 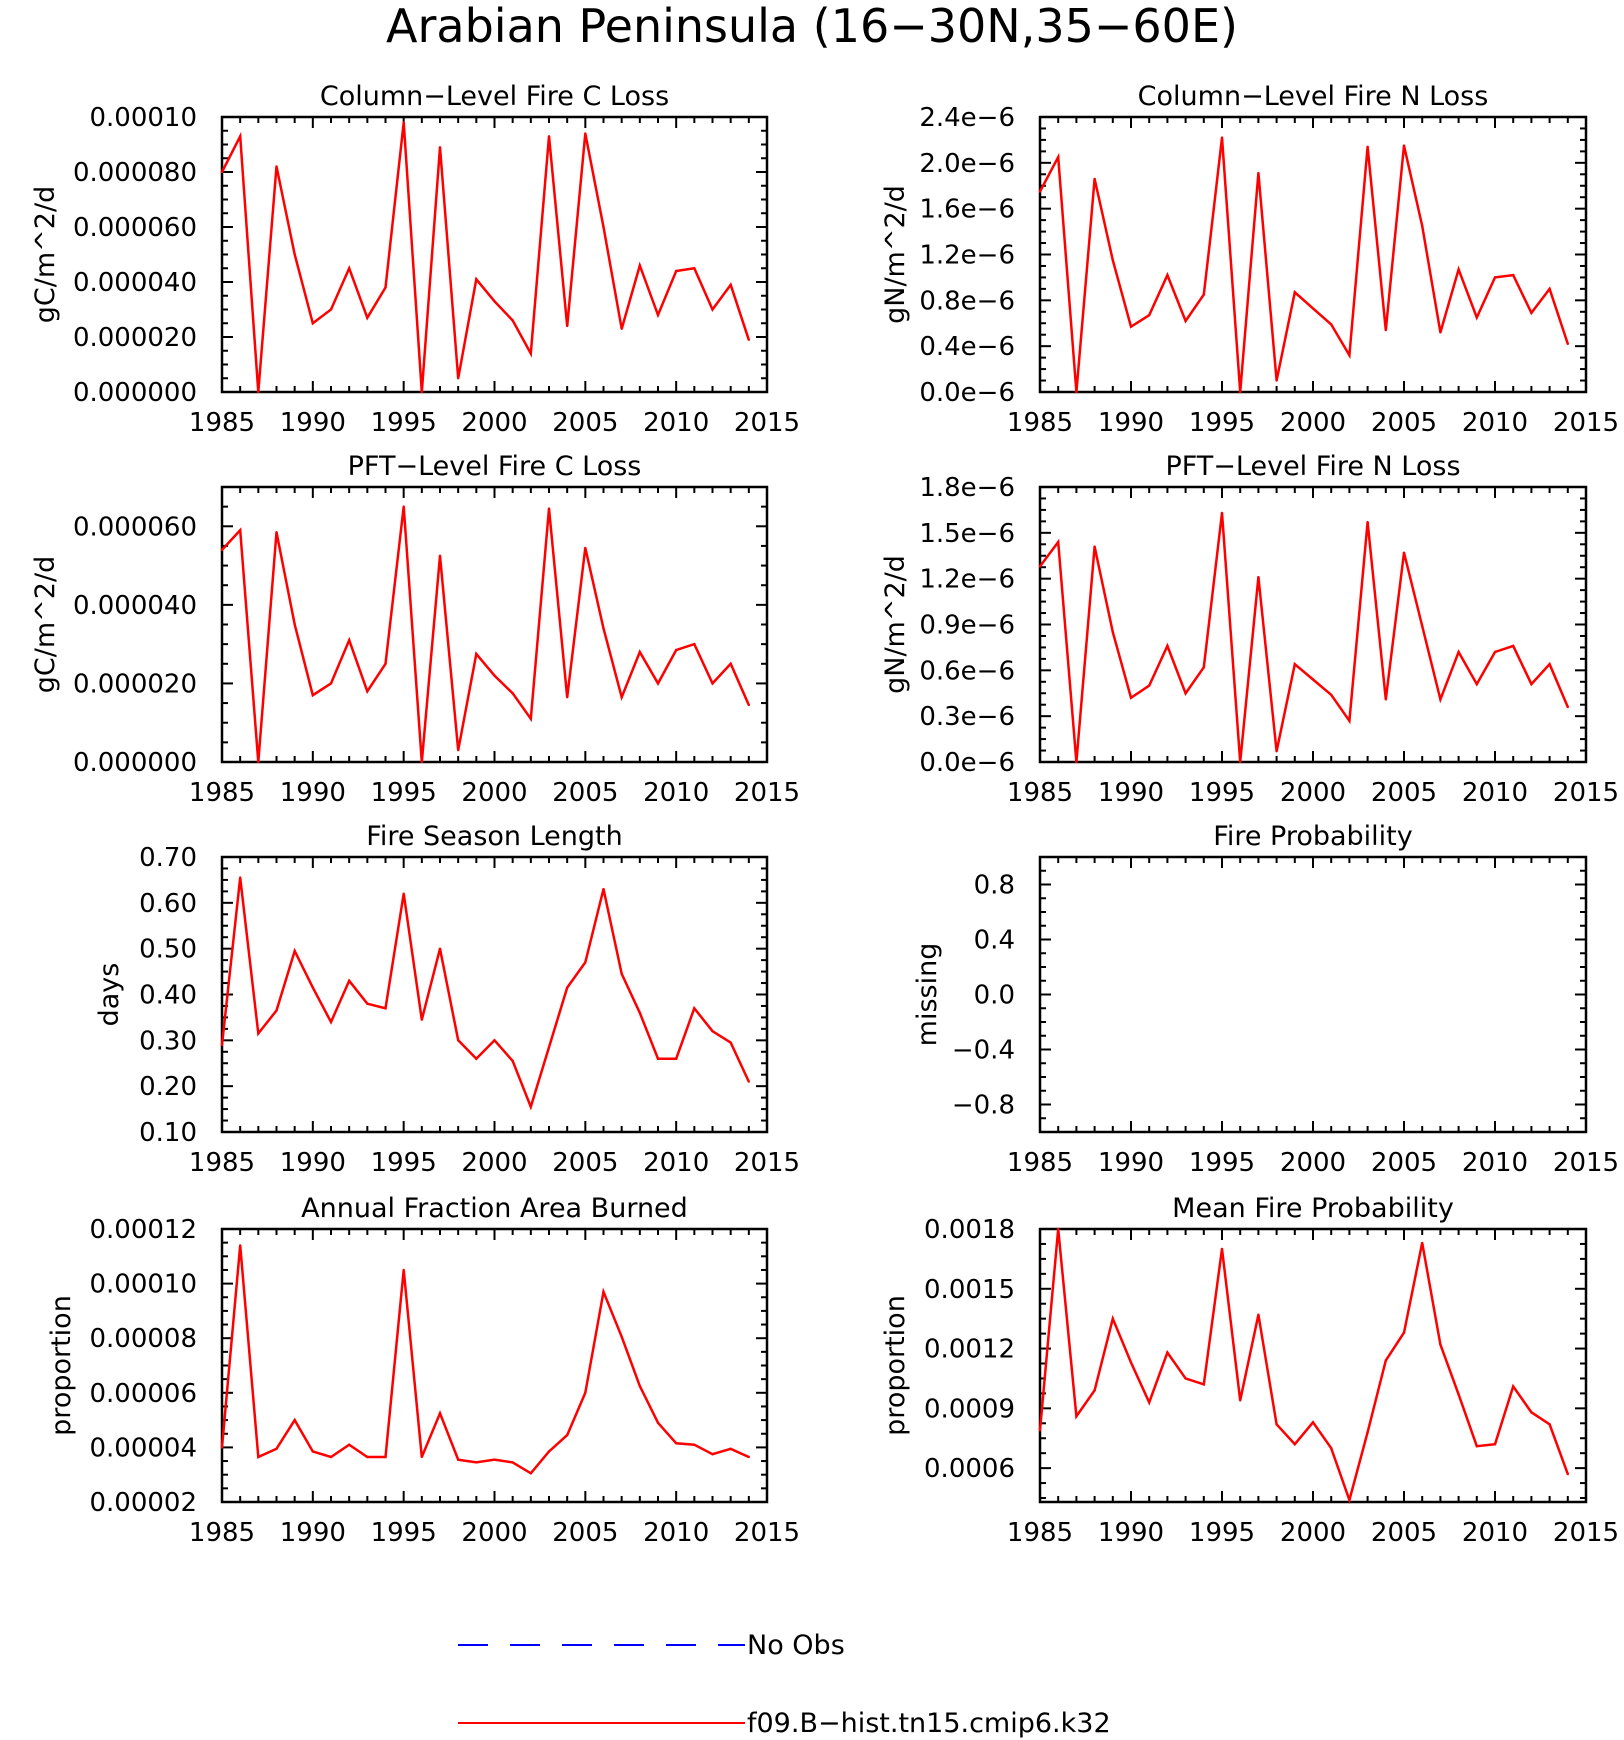 I want to click on plot-frame, so click(x=1313, y=624).